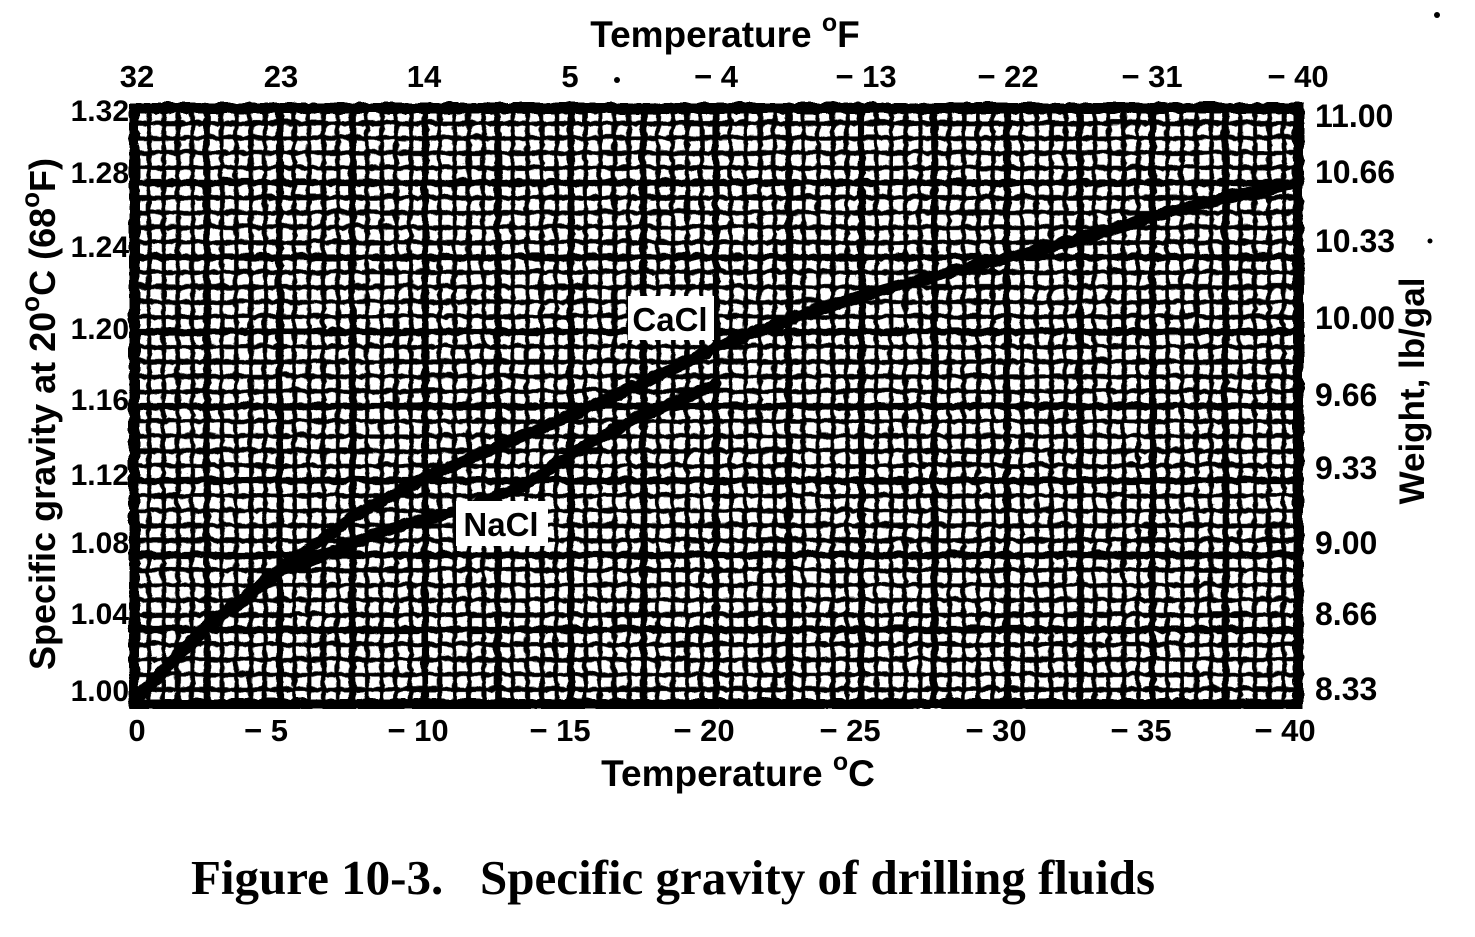 Image resolution: width=1475 pixels, height=937 pixels. I want to click on svg-text: 1.08, so click(100, 543).